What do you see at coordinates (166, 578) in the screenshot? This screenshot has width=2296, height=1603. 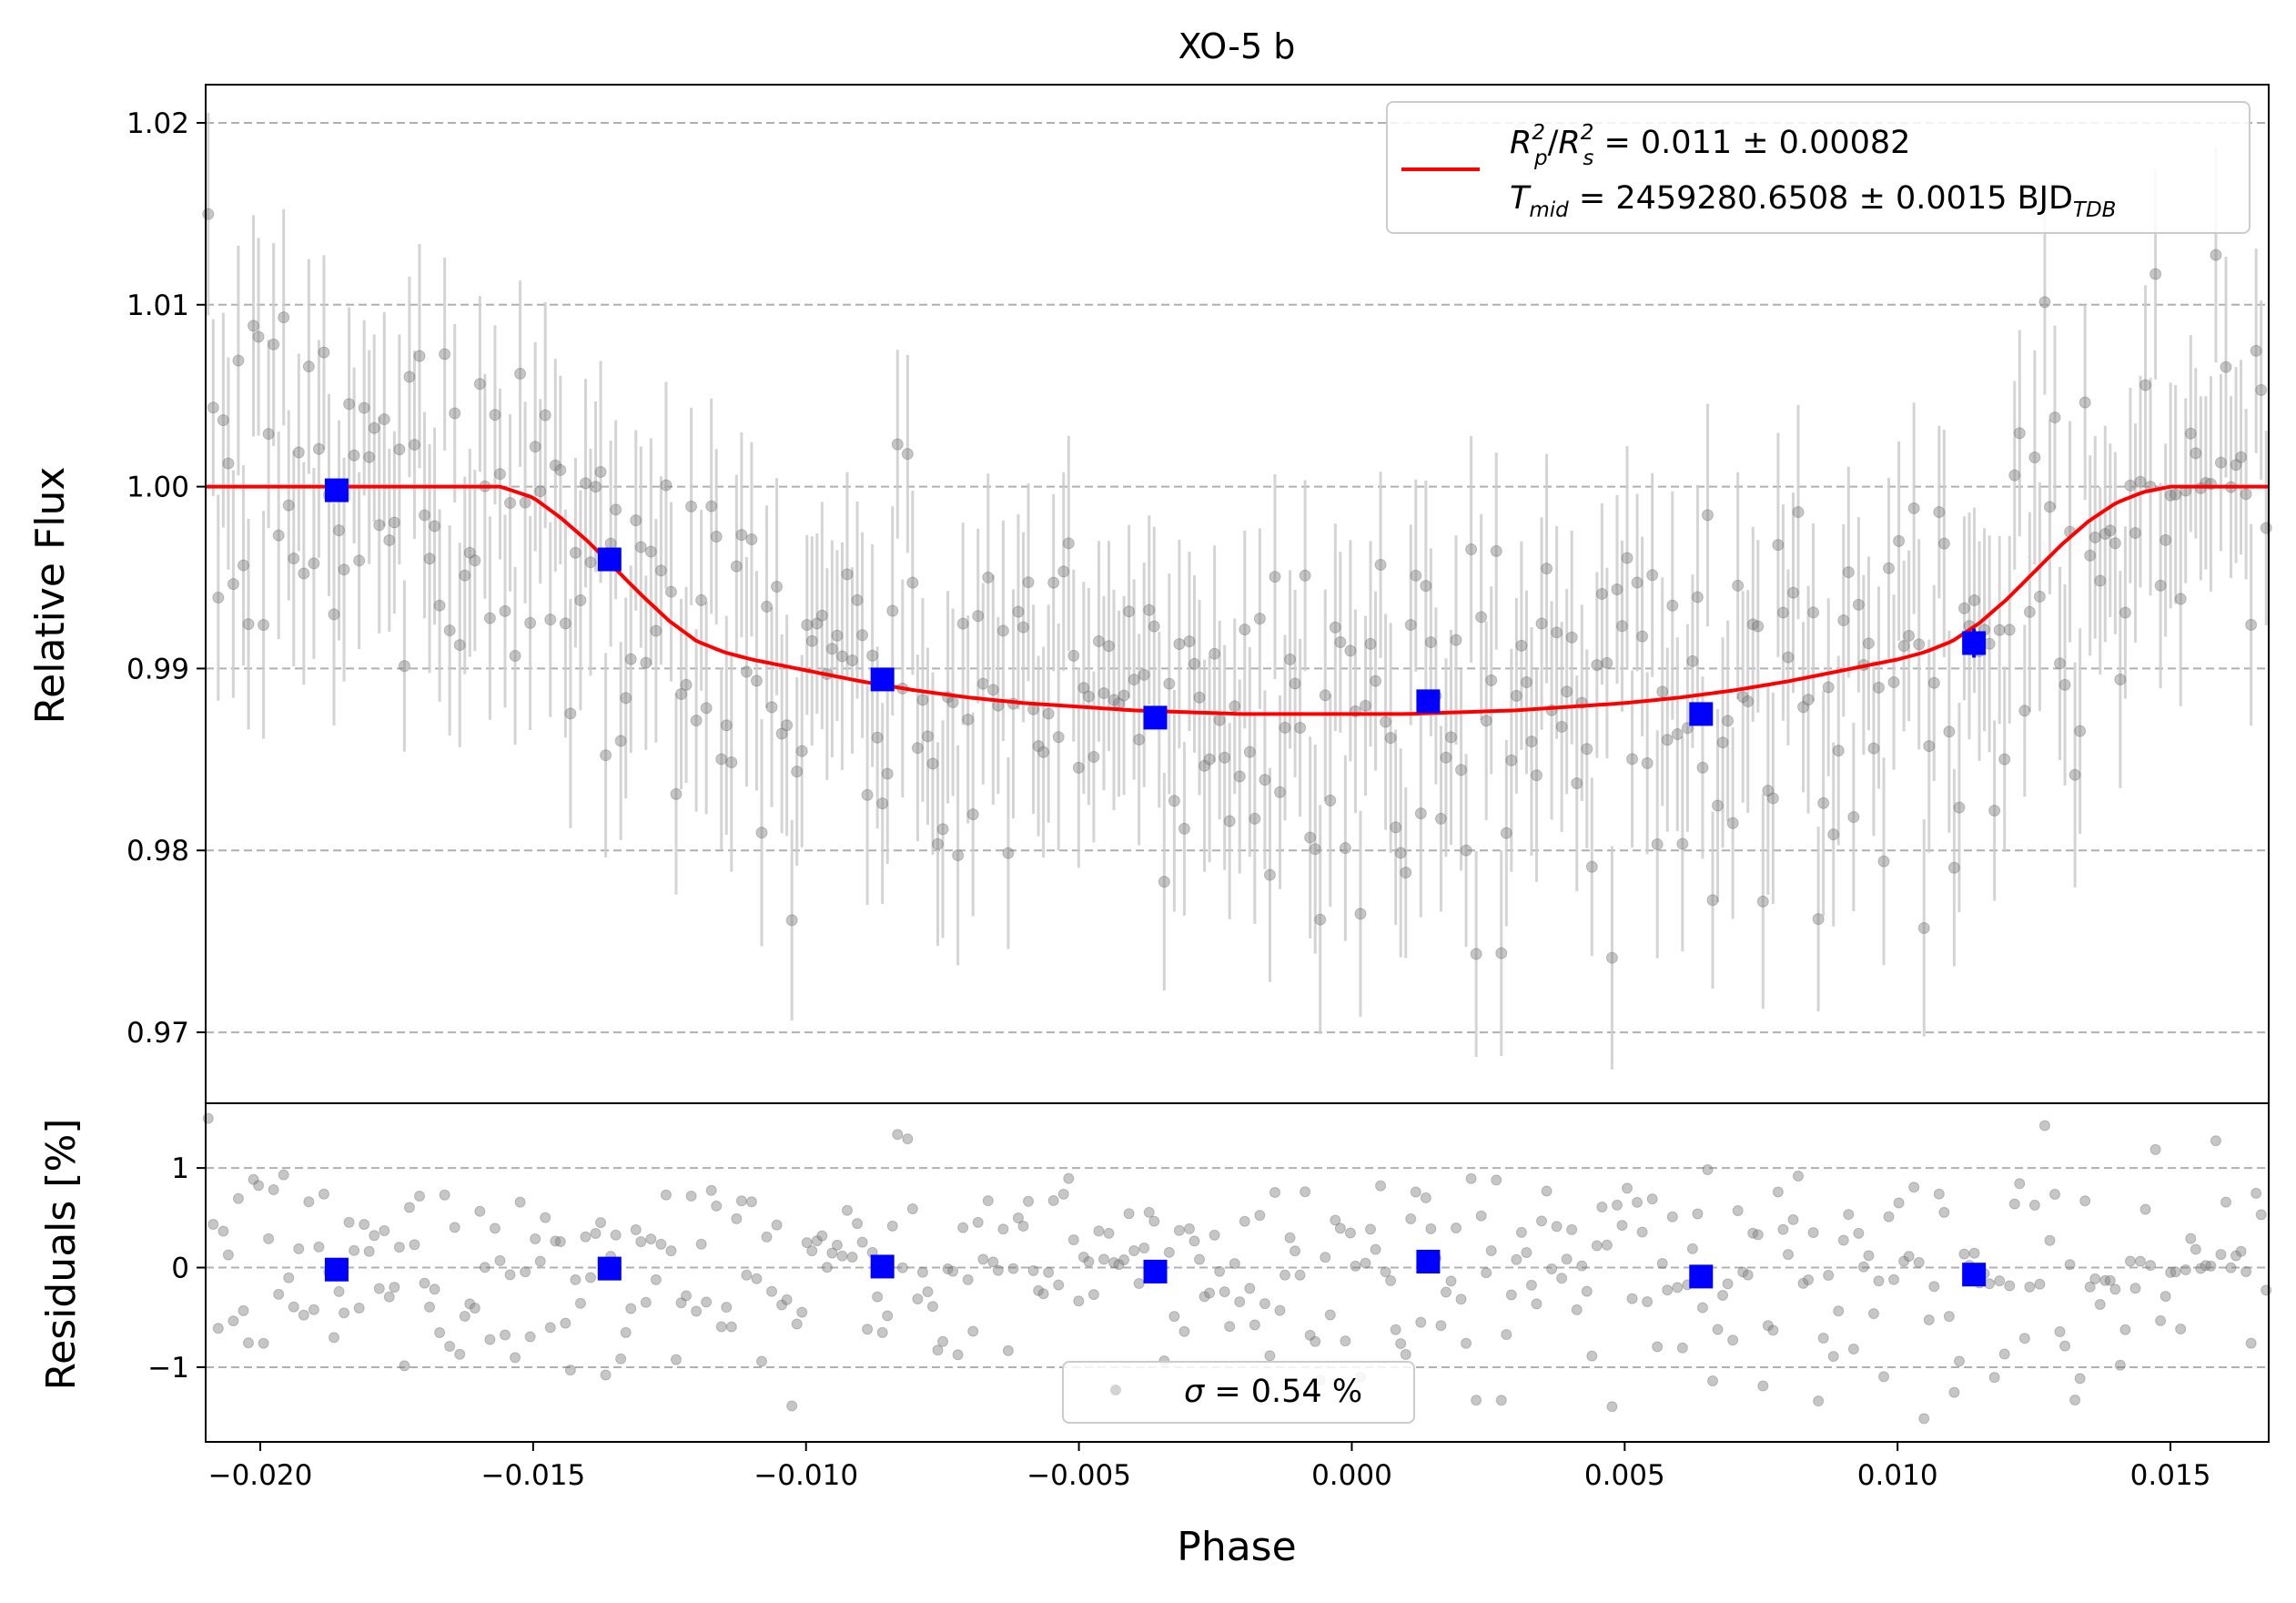 I see `flux-y-ticks: 0.97 0.98 0.99 1.00 1.01 1.02` at bounding box center [166, 578].